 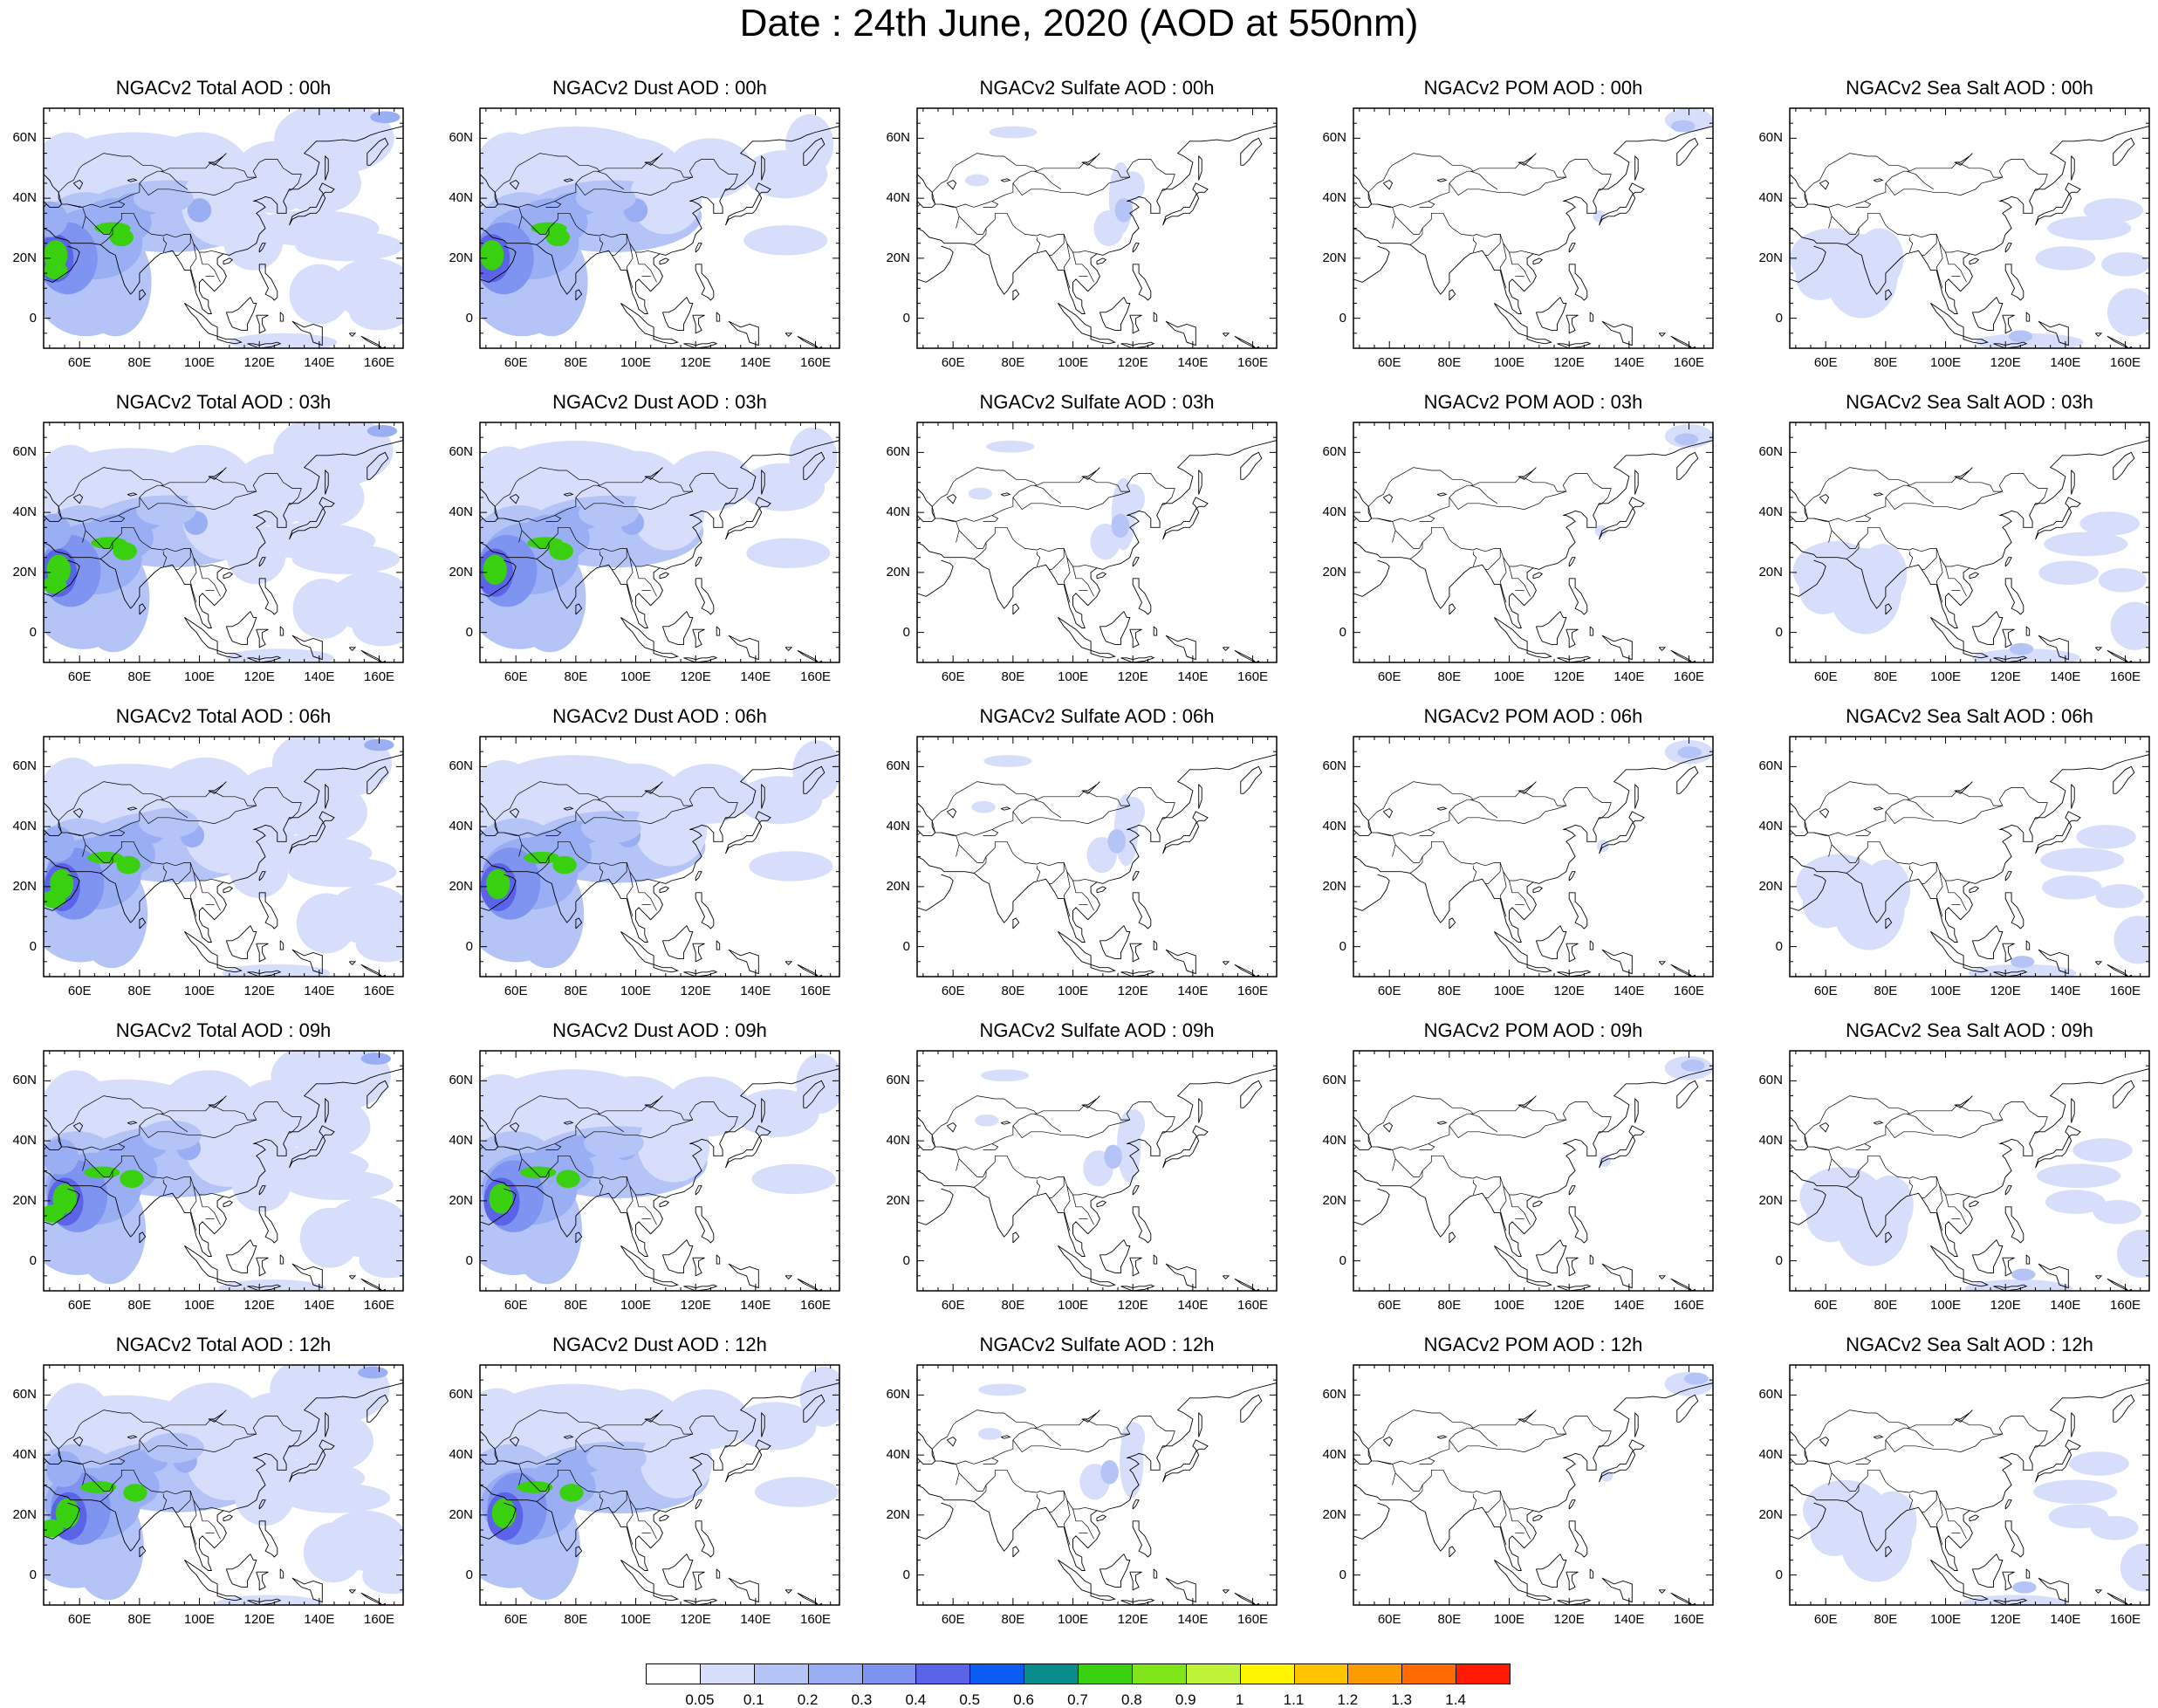 I want to click on panel-title: NGACv2 Total AOD : 00h, so click(x=223, y=88).